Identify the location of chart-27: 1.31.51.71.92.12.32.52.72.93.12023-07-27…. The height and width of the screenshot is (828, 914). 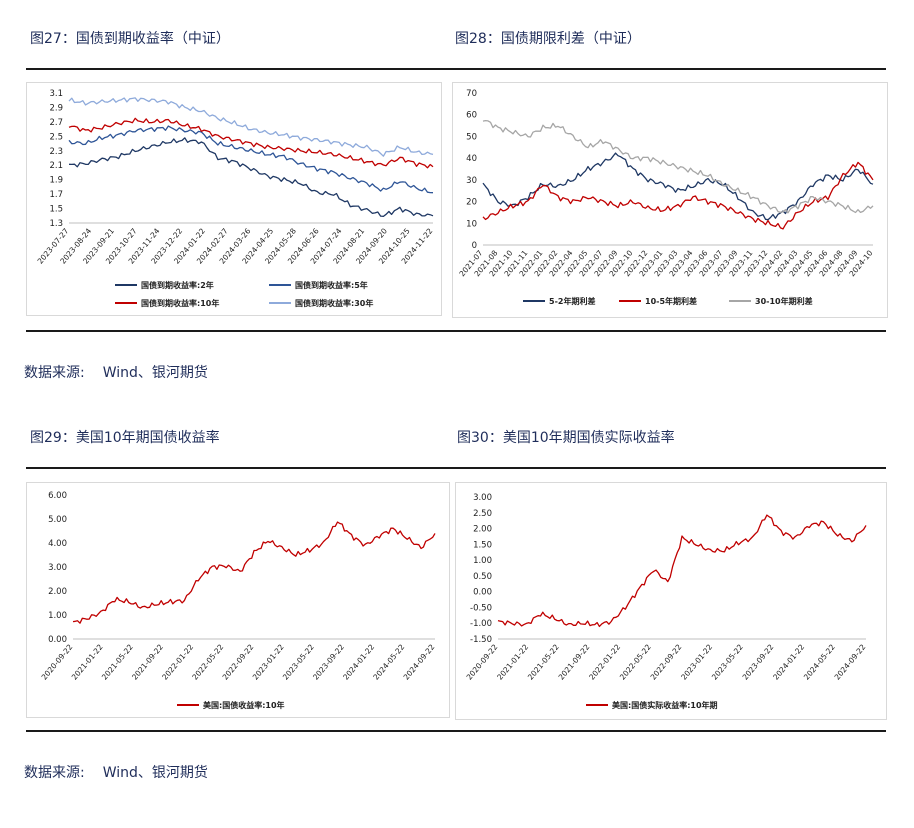
(235, 198).